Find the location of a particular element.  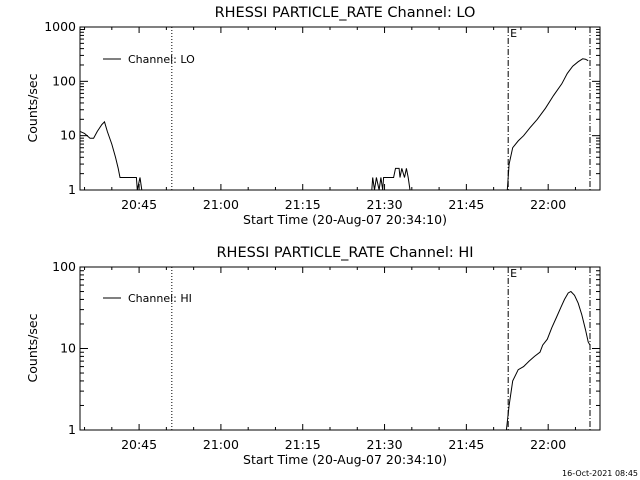

y-tick-label-lo-1: 10 is located at coordinates (68, 135).